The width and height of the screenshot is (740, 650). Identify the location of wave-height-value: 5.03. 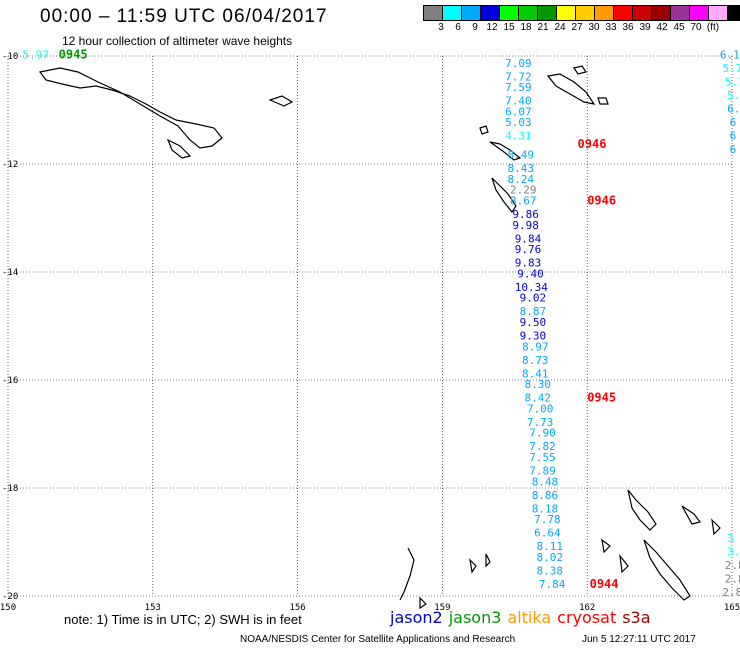
(518, 122).